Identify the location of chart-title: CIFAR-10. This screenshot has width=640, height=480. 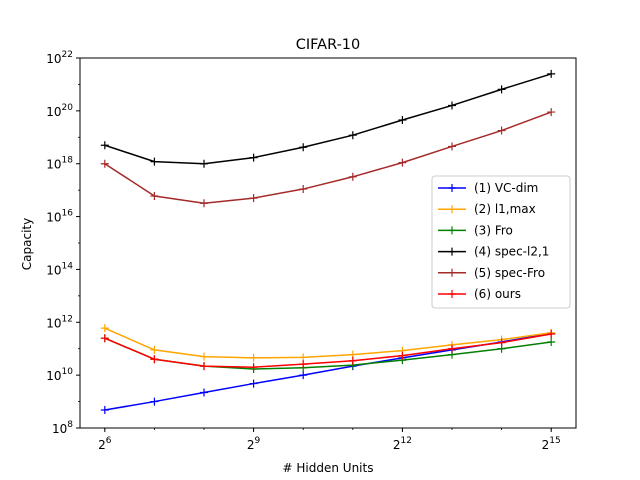
(328, 45).